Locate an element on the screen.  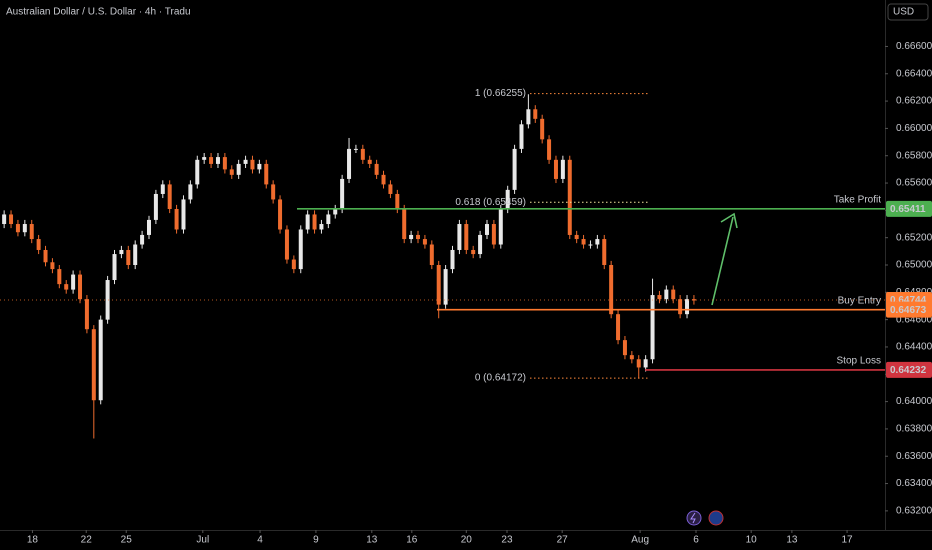
x-tick-label: 9 is located at coordinates (316, 540).